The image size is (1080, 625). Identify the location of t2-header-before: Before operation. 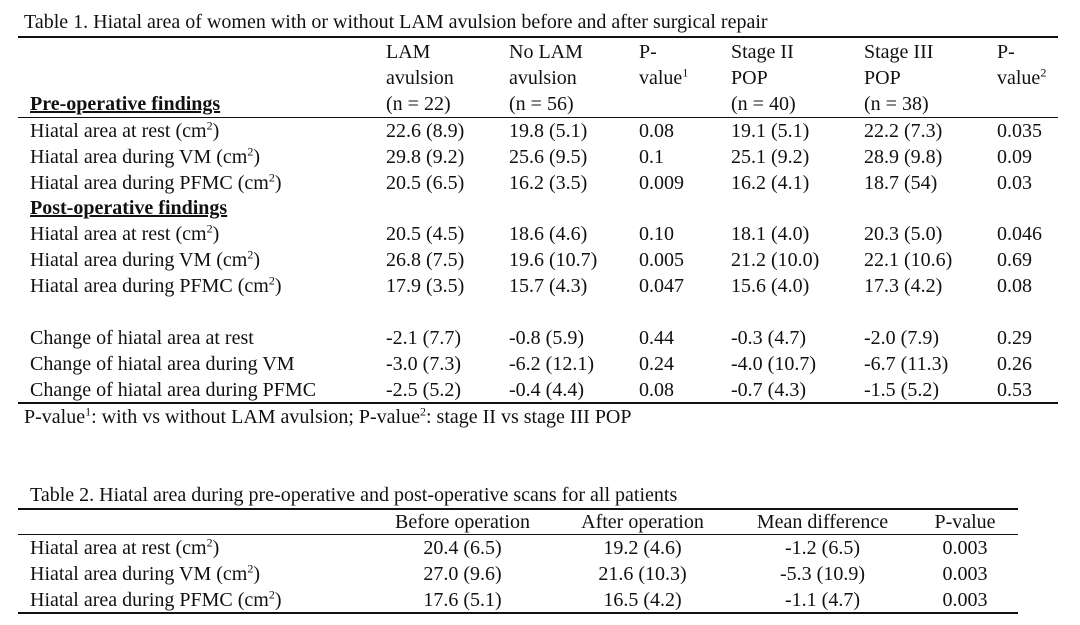
(462, 522).